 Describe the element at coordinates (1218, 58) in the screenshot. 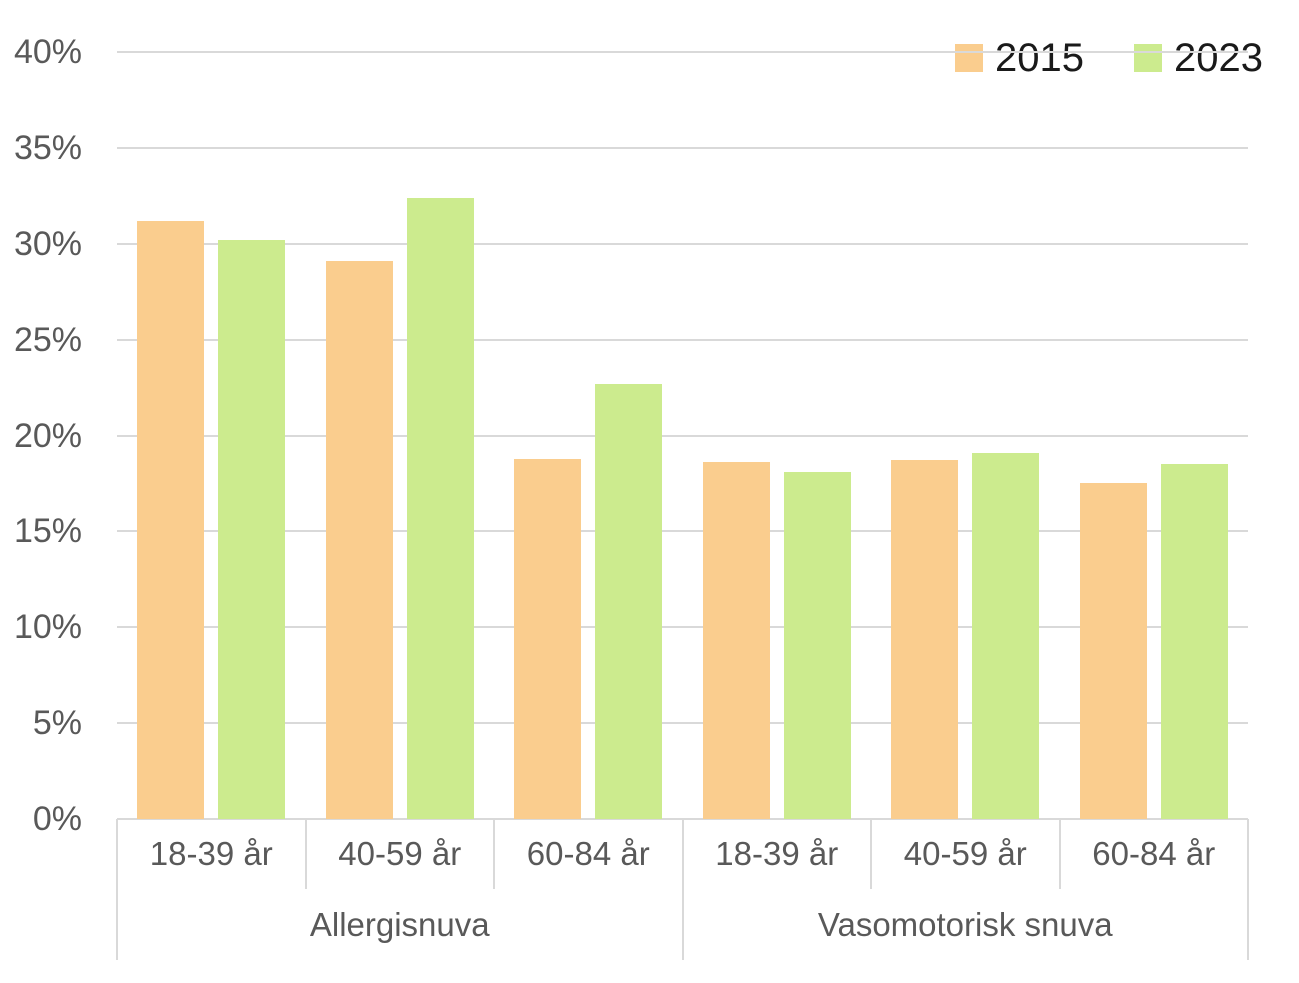

I see `legend-label: 2023` at that location.